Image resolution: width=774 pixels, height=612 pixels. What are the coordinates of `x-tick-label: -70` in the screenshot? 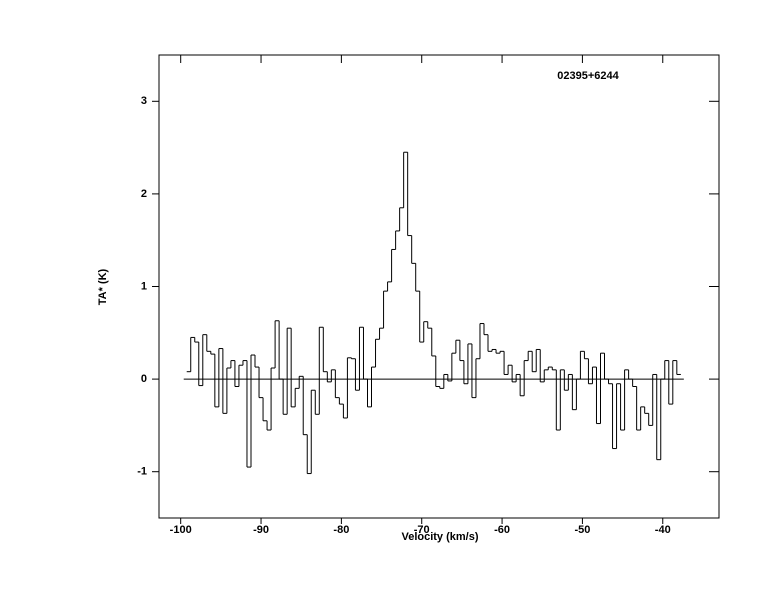 It's located at (422, 530).